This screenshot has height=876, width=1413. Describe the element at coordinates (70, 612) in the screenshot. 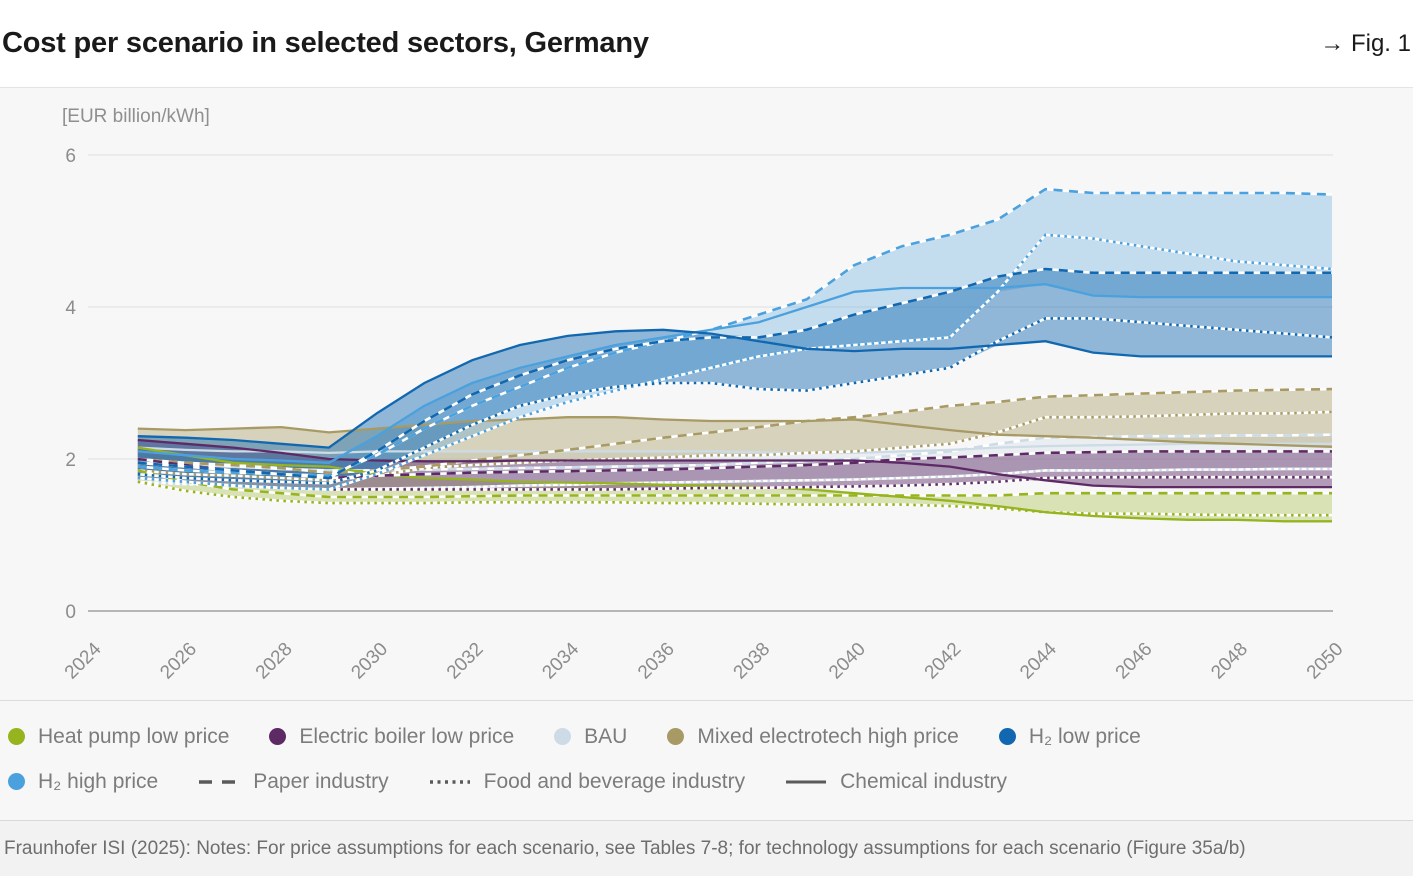

I see `y-axis-tick-label: 0` at that location.